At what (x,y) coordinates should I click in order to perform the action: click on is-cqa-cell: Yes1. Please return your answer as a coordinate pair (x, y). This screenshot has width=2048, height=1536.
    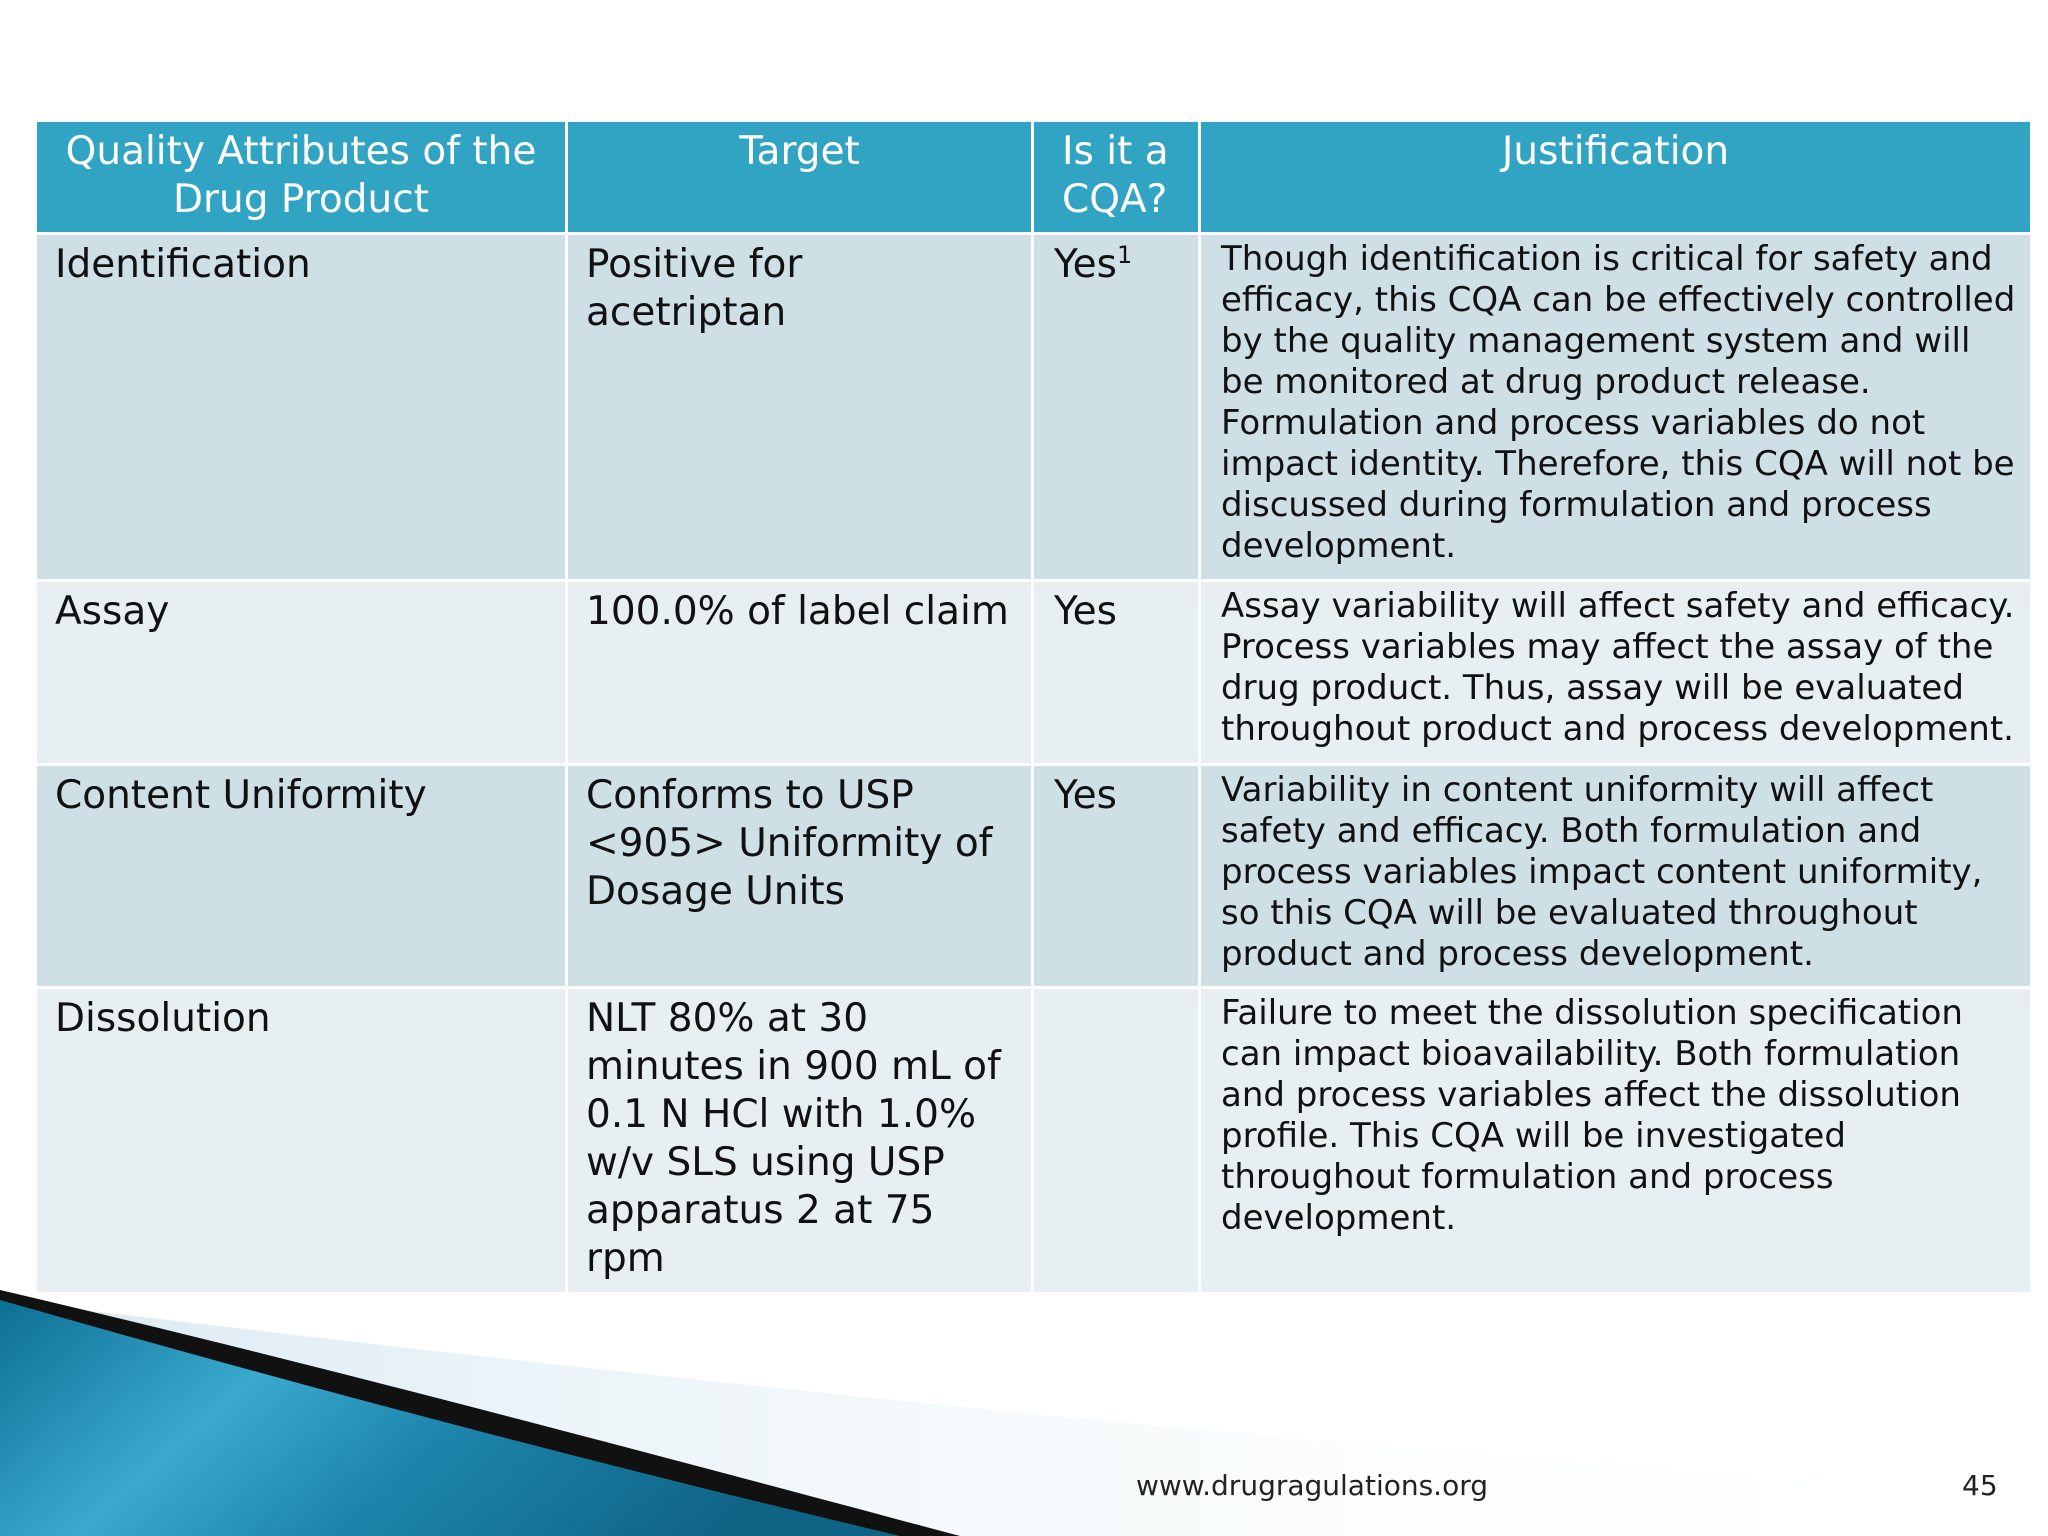
    Looking at the image, I should click on (1116, 407).